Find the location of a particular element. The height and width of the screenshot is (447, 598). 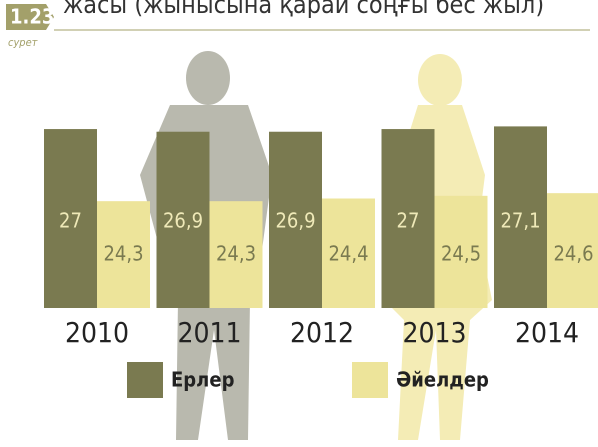

value-label: 24,5 is located at coordinates (461, 254).